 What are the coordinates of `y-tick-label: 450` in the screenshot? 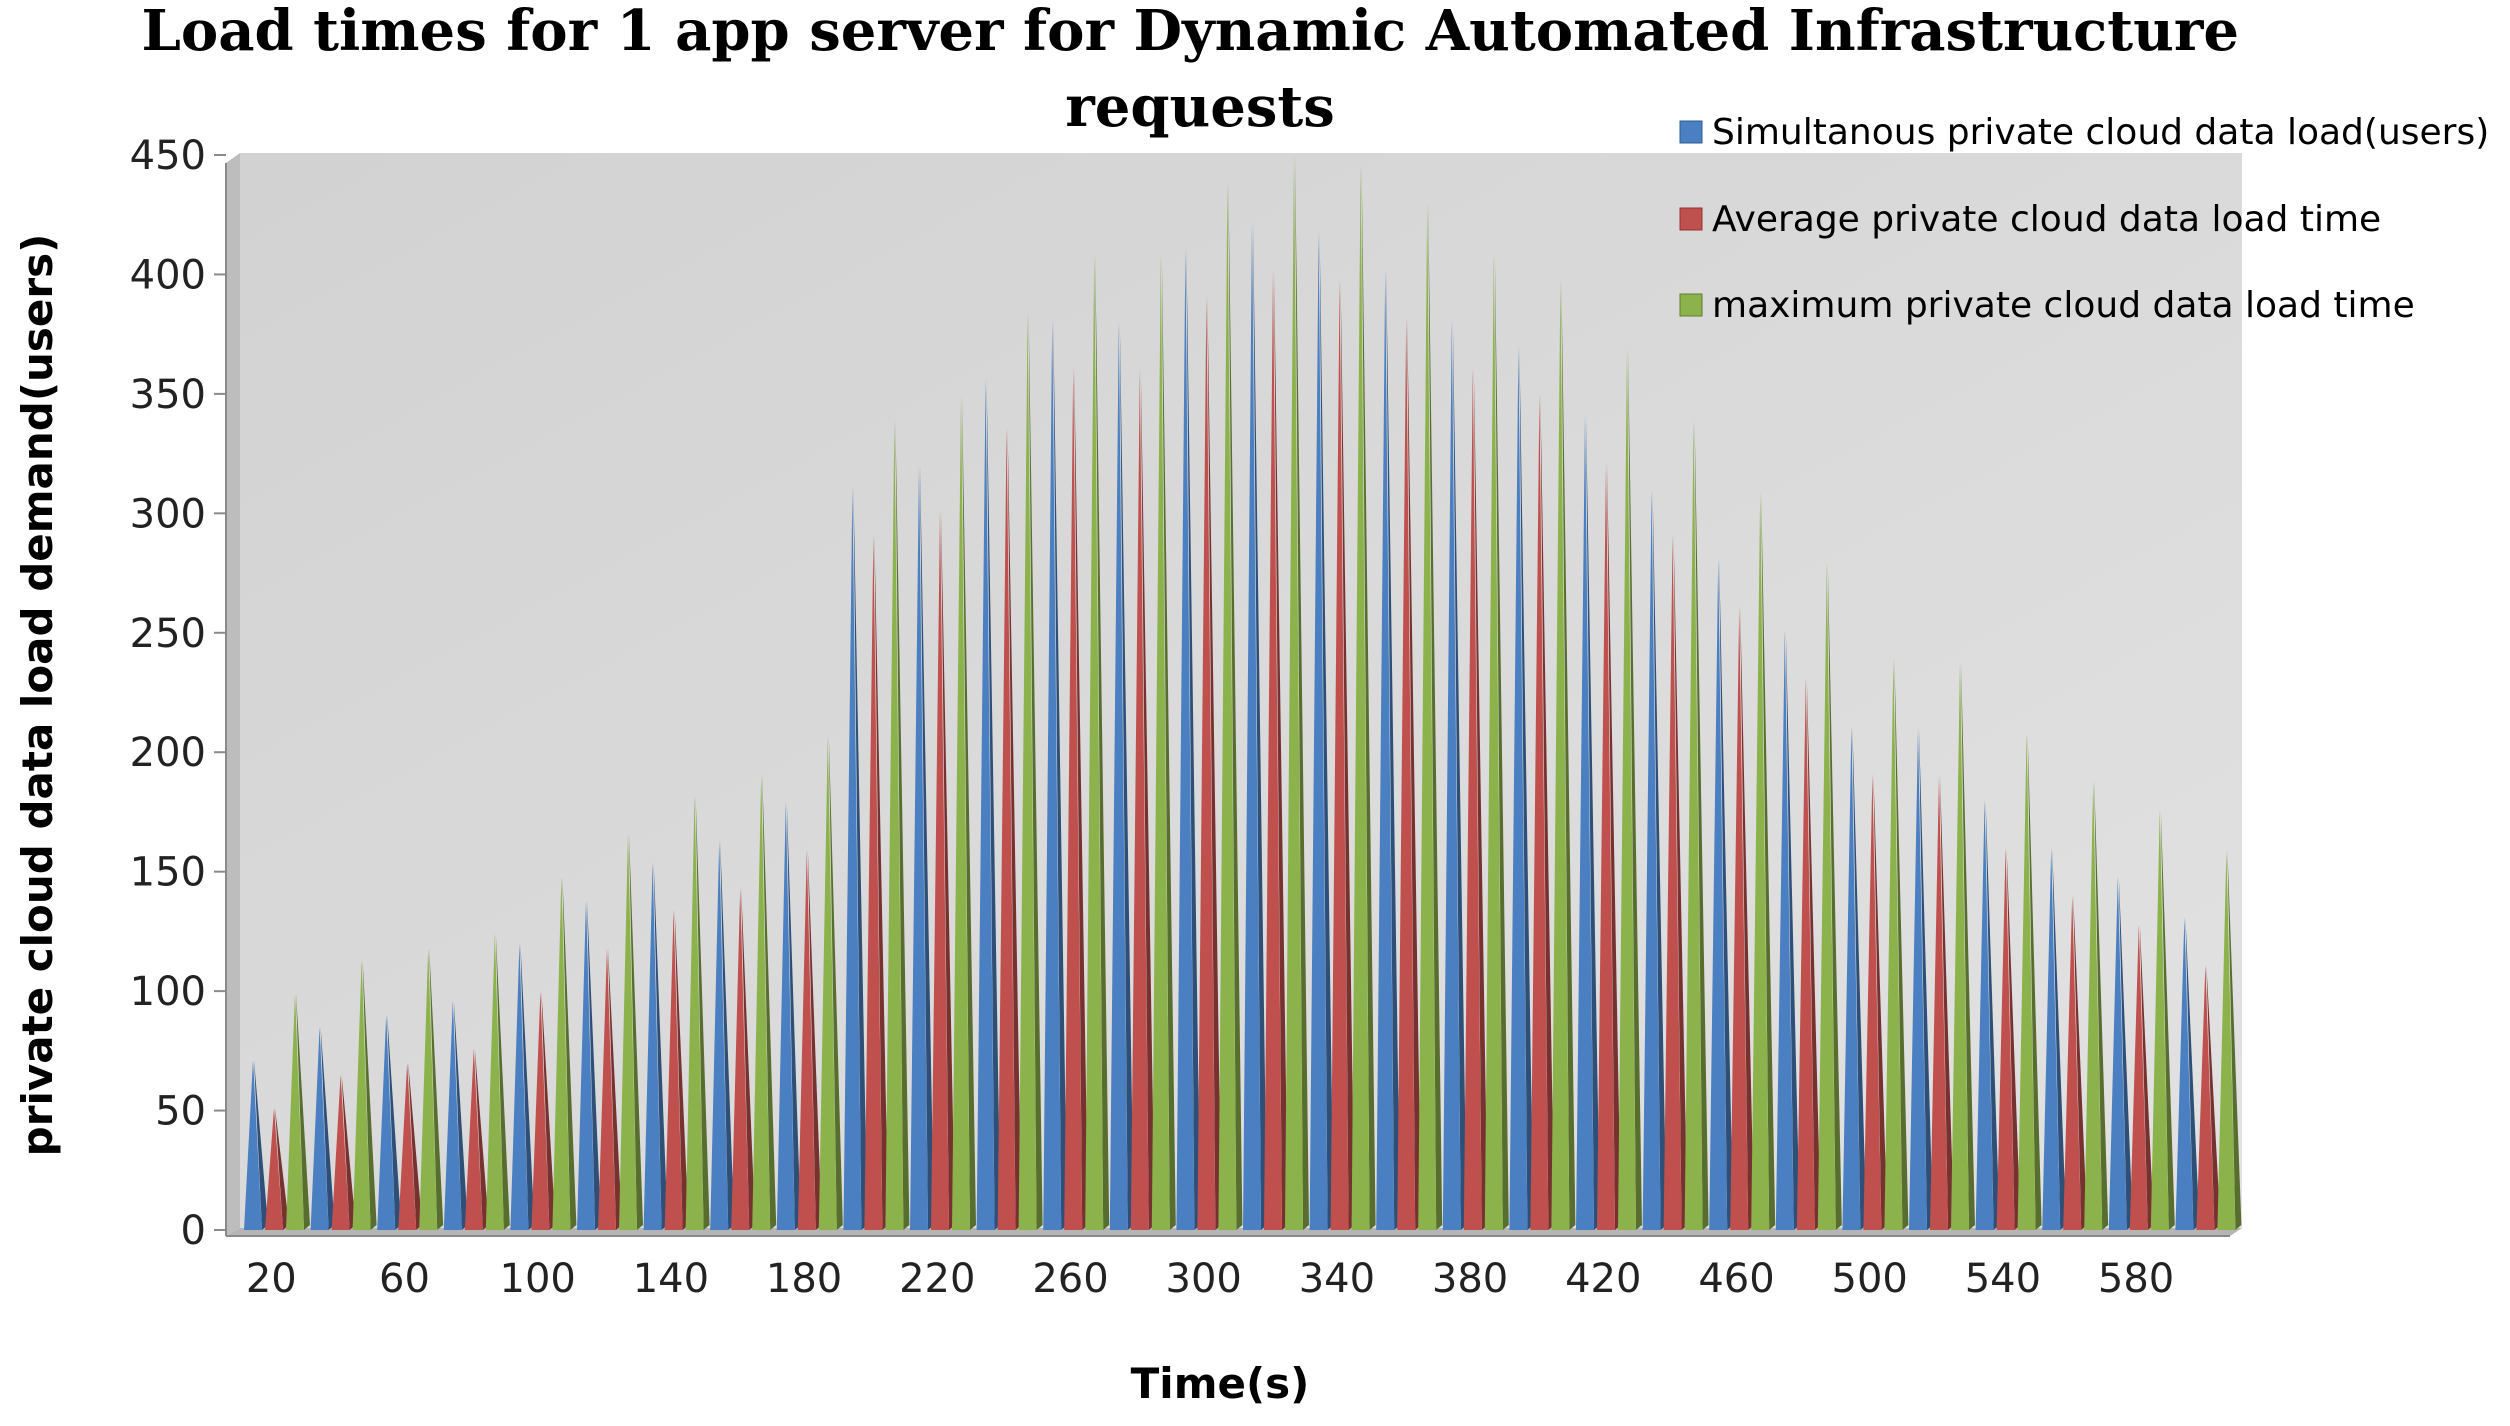 It's located at (168, 156).